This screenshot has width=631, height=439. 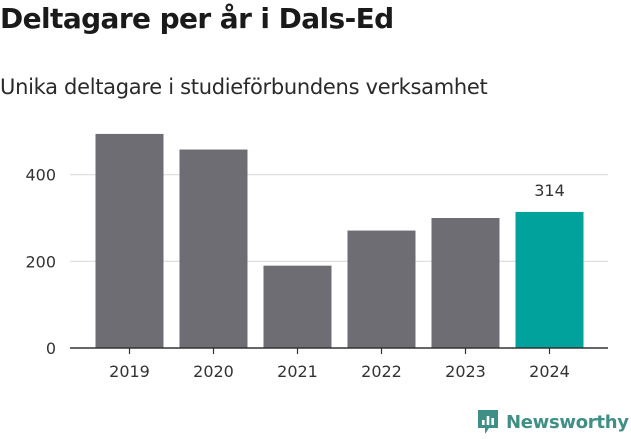 What do you see at coordinates (129, 371) in the screenshot?
I see `x-tick-label: 2019` at bounding box center [129, 371].